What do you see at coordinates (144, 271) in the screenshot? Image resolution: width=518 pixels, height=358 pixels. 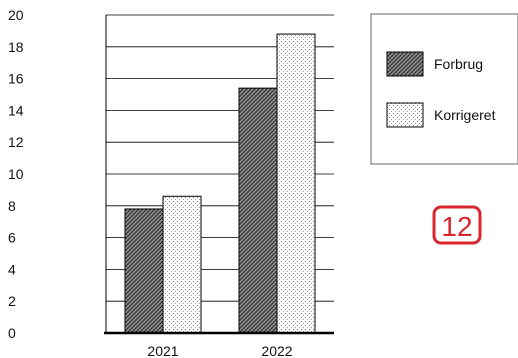 I see `bar-forbrug-2021` at bounding box center [144, 271].